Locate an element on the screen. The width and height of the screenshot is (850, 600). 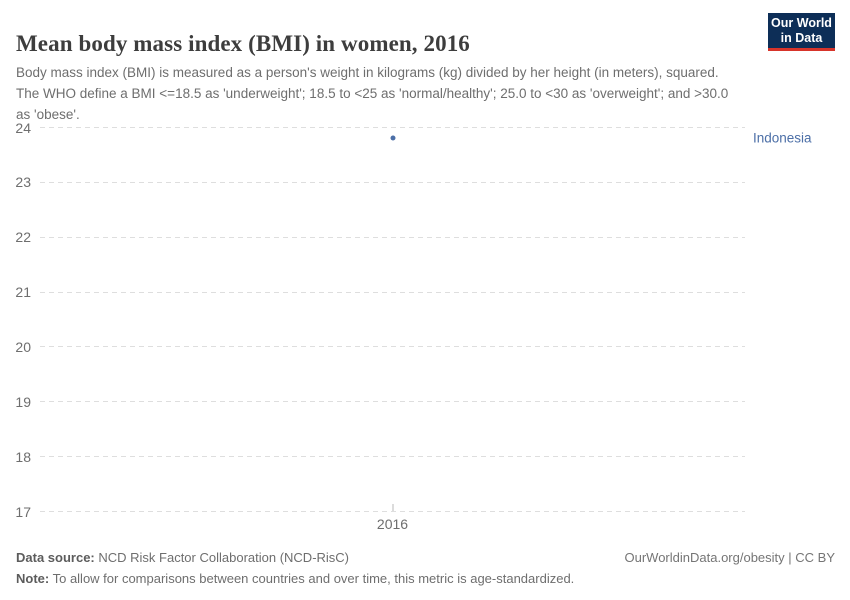
data-point-indonesia is located at coordinates (392, 138).